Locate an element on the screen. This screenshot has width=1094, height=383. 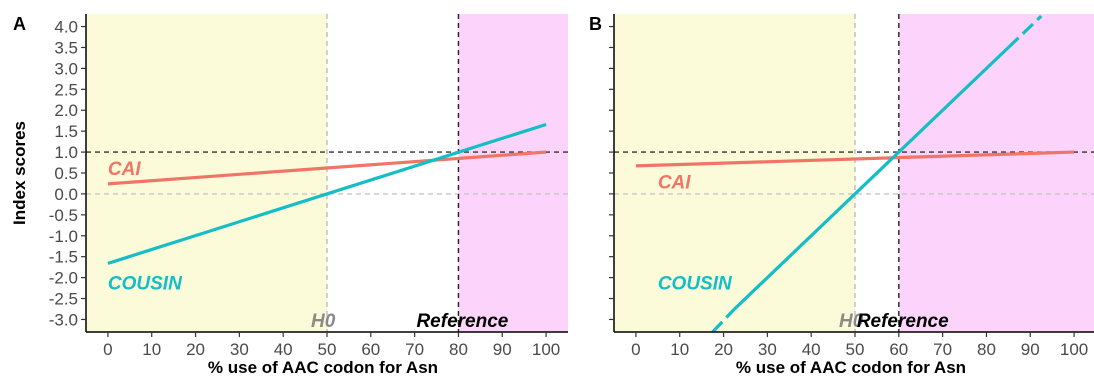
y-tick-label: 3.5 is located at coordinates (66, 47).